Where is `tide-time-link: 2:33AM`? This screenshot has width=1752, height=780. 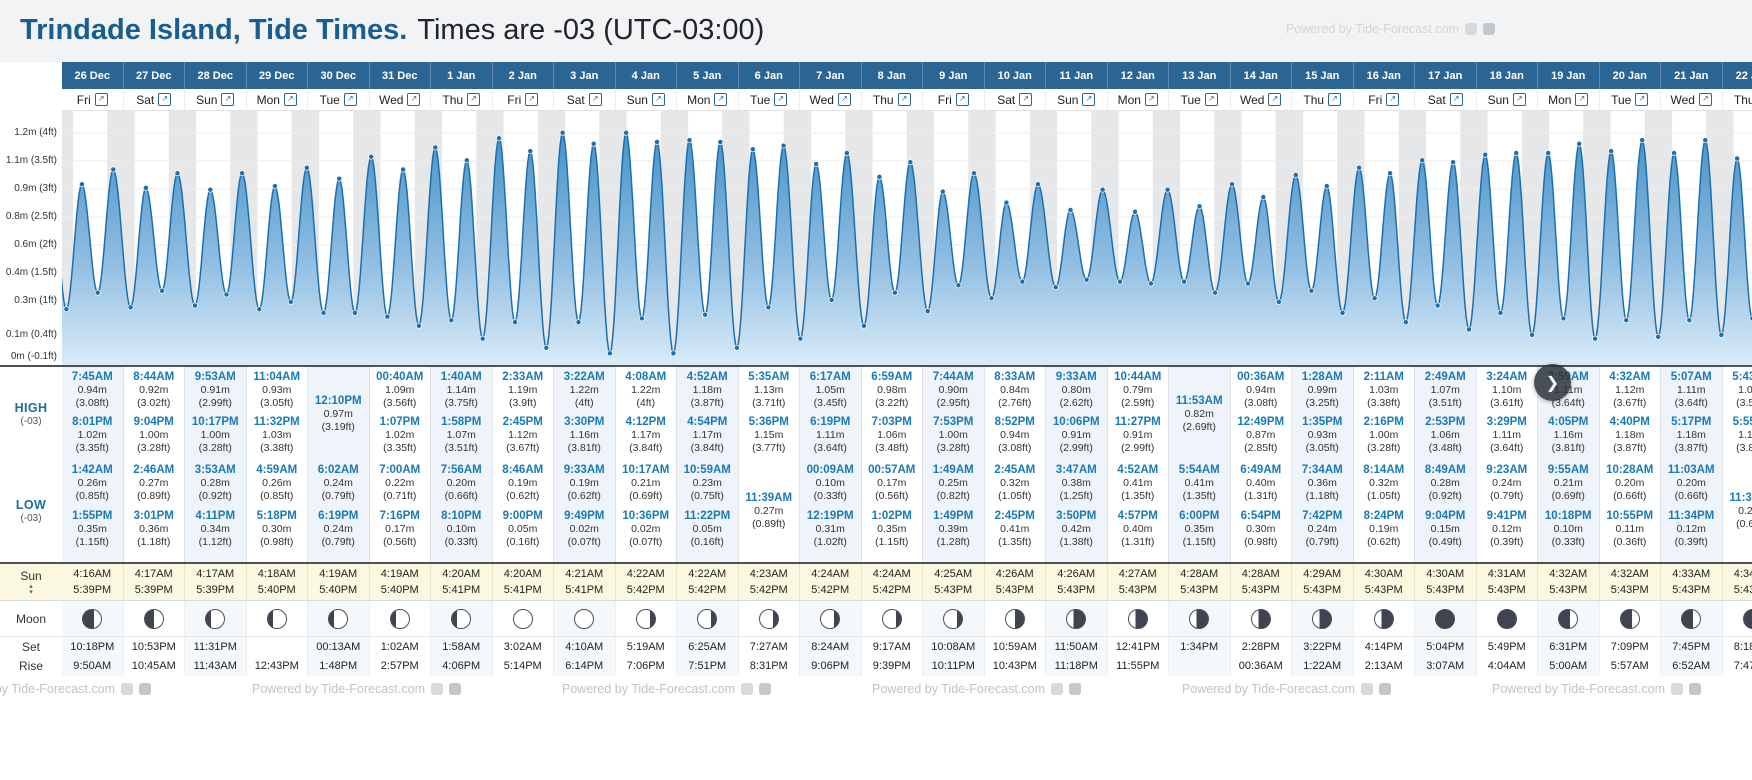 tide-time-link: 2:33AM is located at coordinates (523, 377).